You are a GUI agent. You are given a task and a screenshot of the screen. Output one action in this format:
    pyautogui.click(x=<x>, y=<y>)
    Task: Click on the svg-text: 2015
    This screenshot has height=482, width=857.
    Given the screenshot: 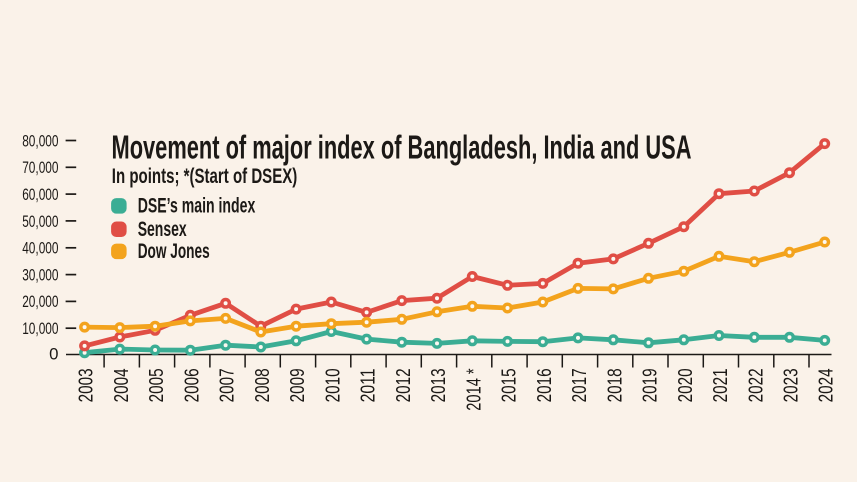 What is the action you would take?
    pyautogui.click(x=510, y=385)
    